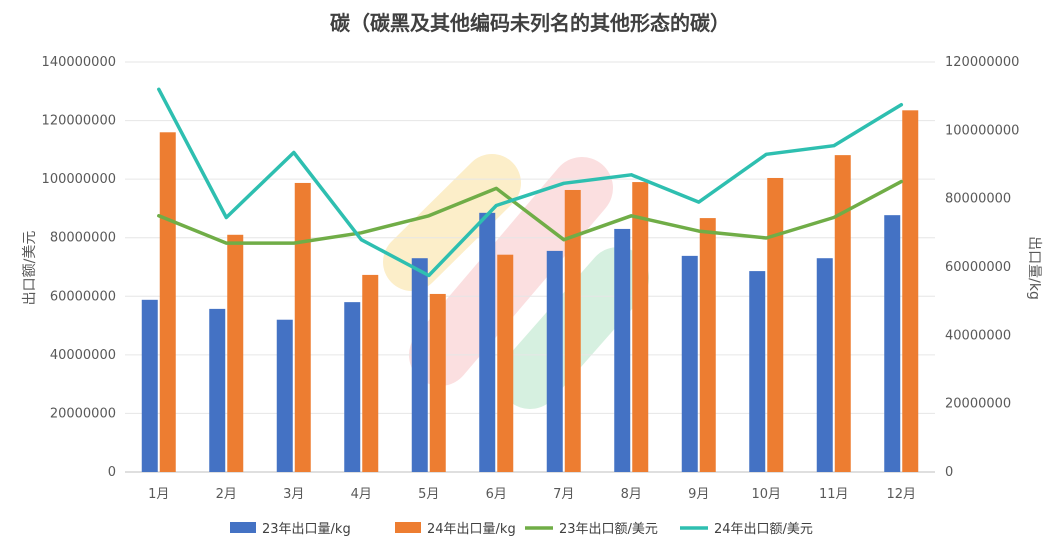  Describe the element at coordinates (471, 529) in the screenshot. I see `legend-label: 24年出口量/kg` at that location.